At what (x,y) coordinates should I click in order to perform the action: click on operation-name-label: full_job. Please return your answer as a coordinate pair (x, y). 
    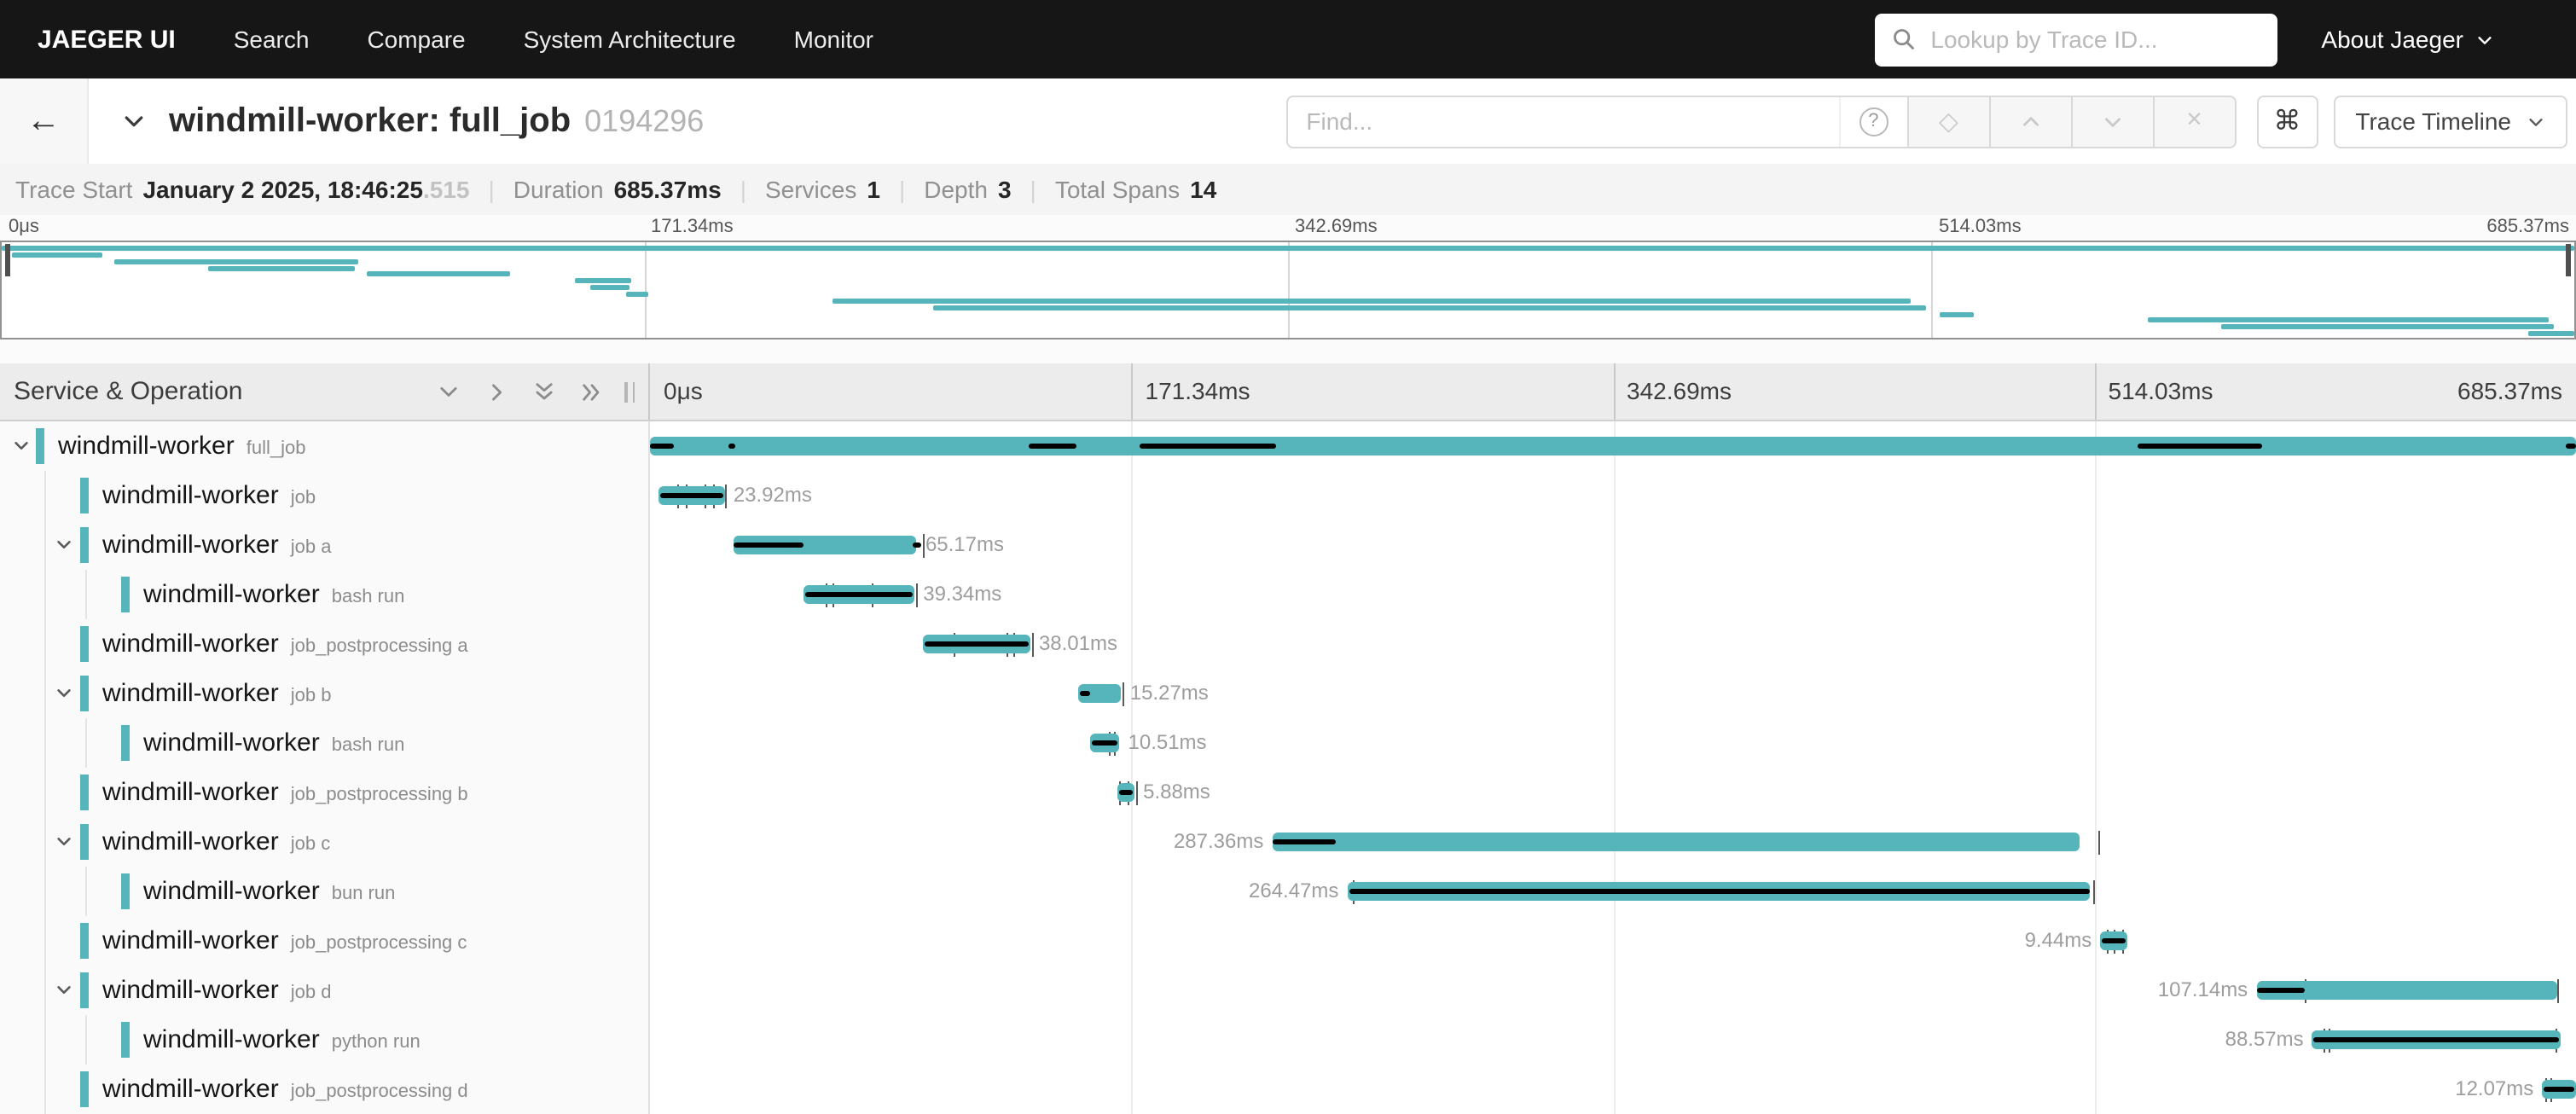
    Looking at the image, I should click on (276, 449).